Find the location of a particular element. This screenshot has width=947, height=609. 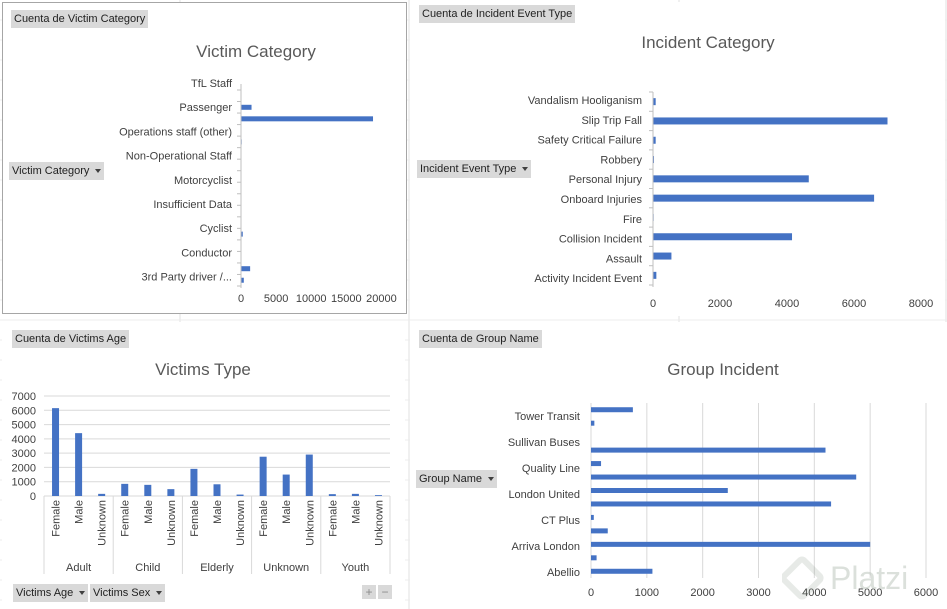

x-group-label: Unknown is located at coordinates (286, 568).